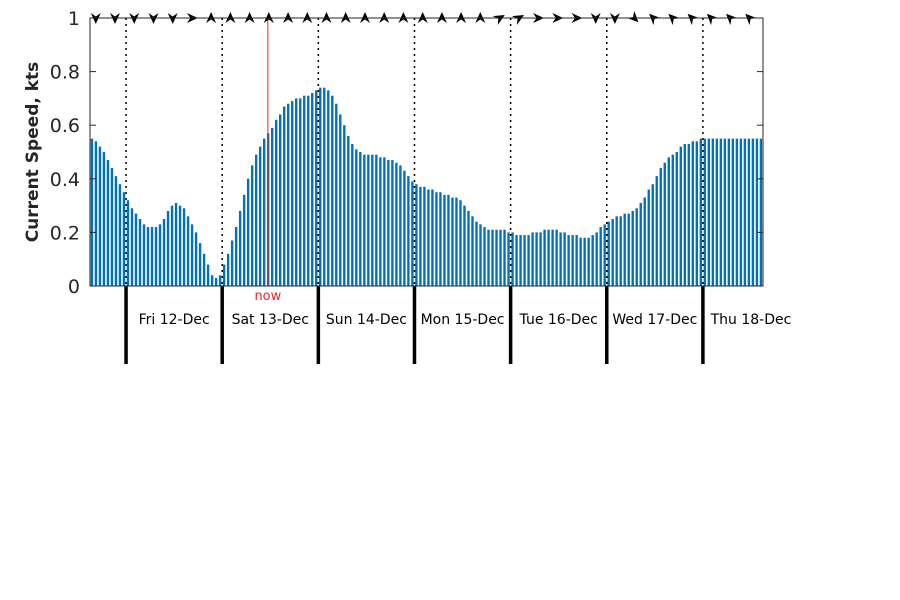 The height and width of the screenshot is (600, 900). Describe the element at coordinates (463, 320) in the screenshot. I see `day-label: Mon 15-Dec` at that location.